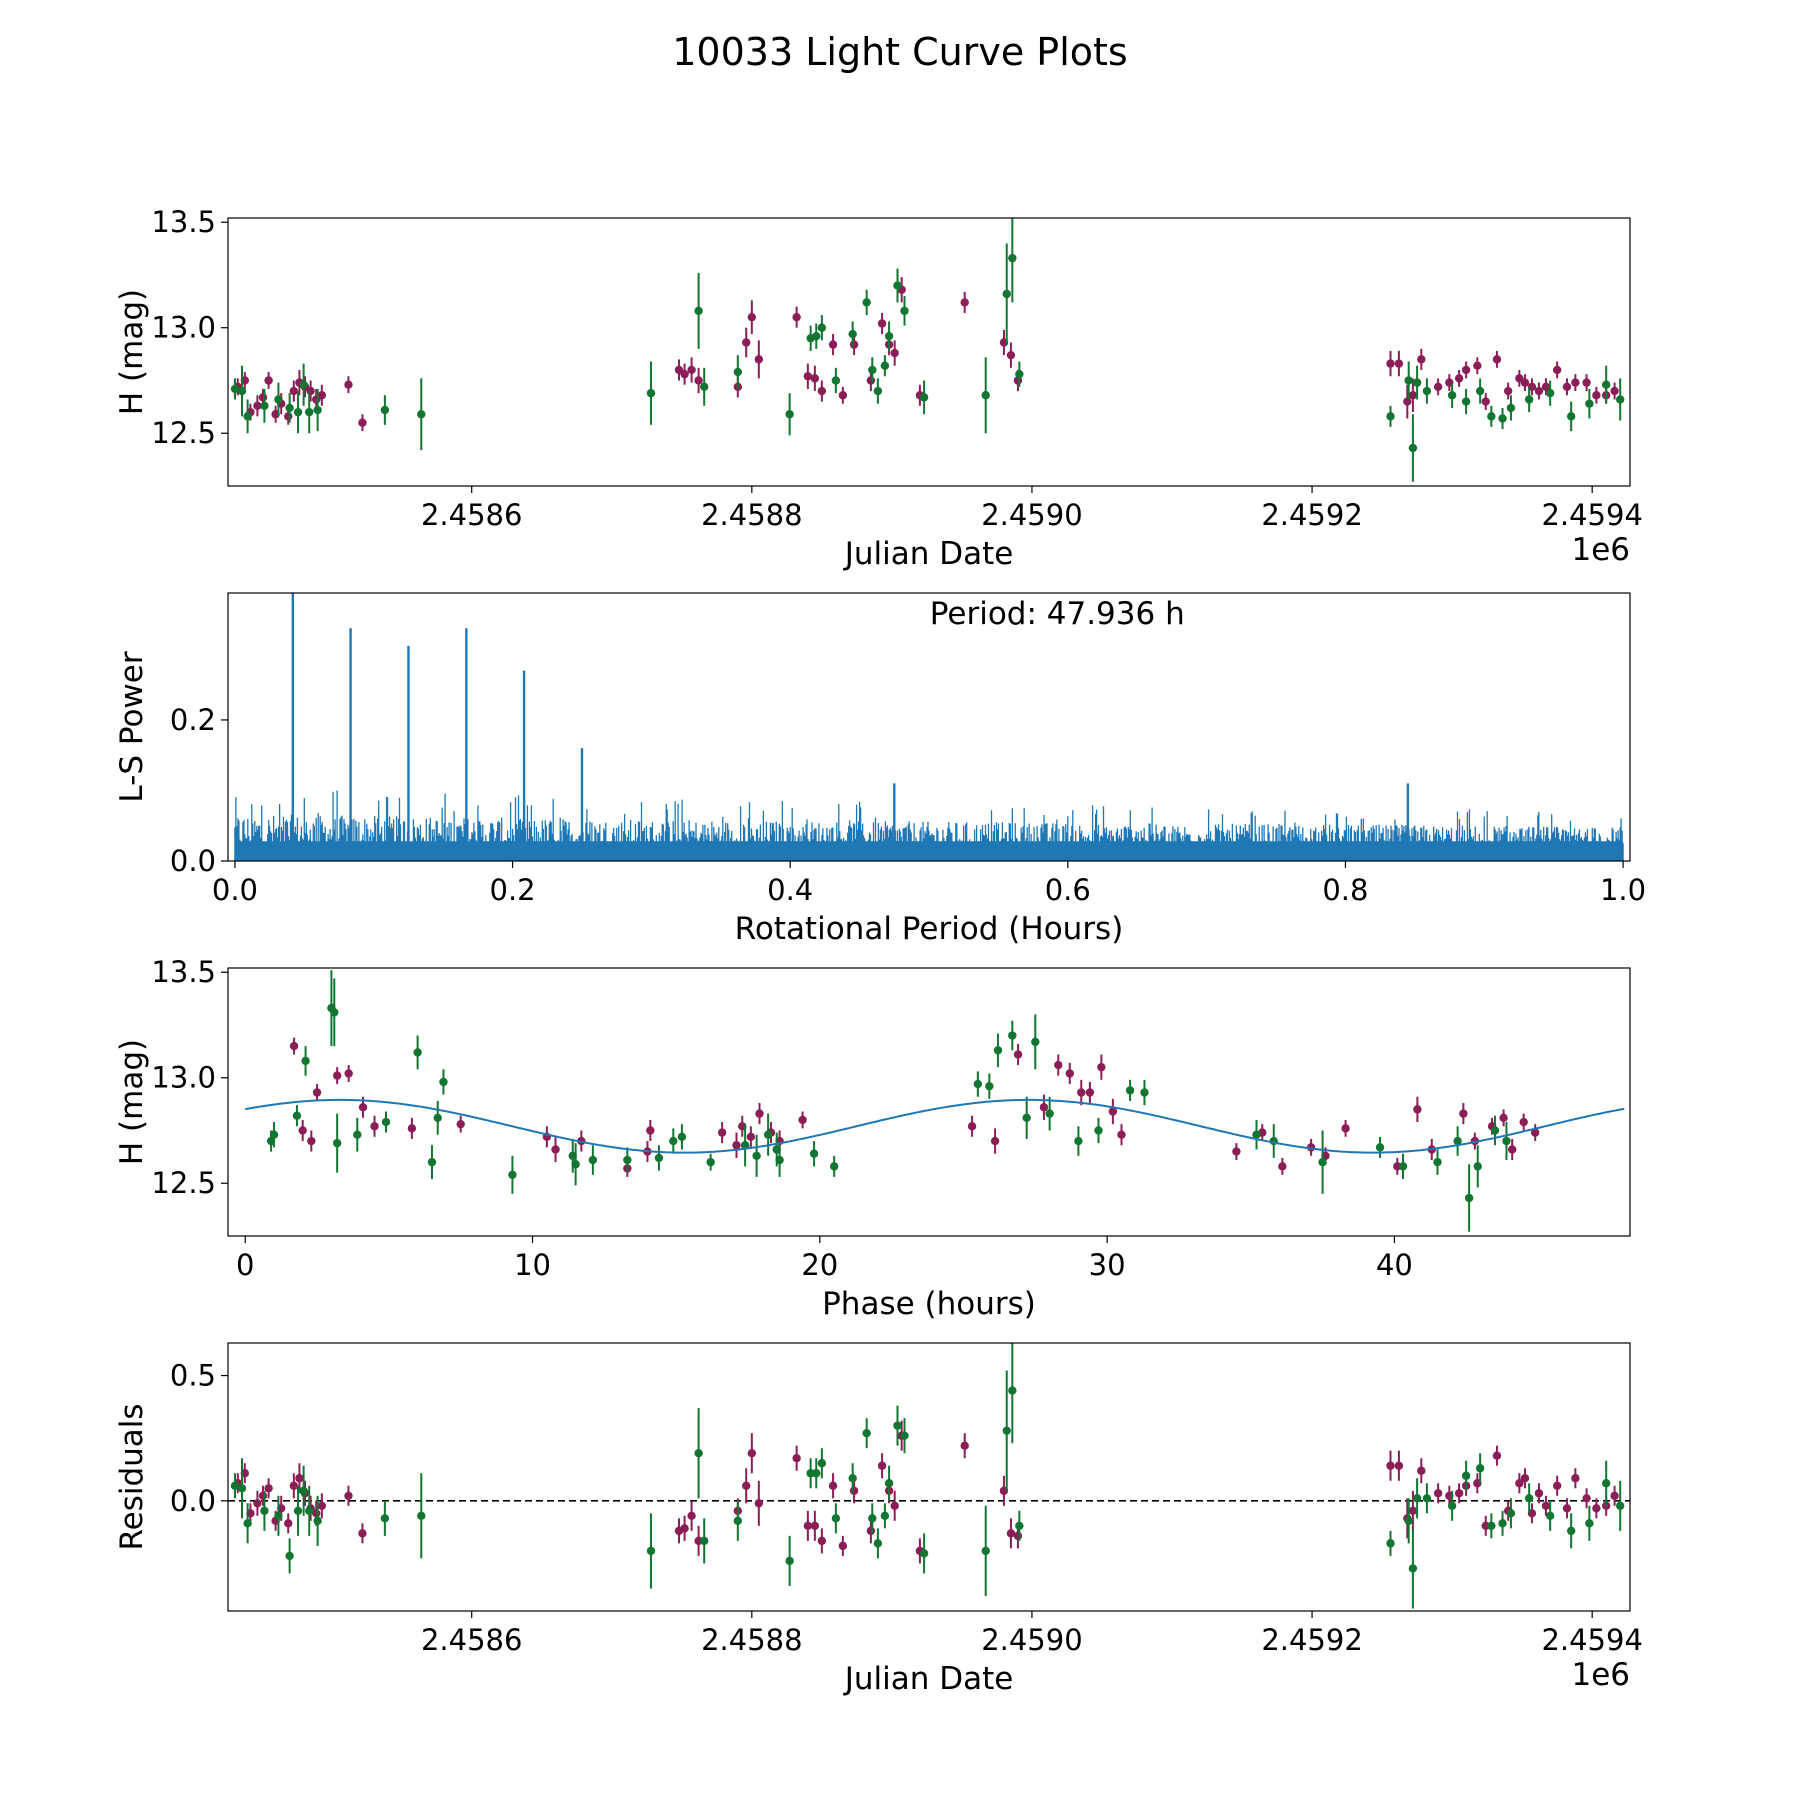 The height and width of the screenshot is (1800, 1800). I want to click on y-tick-label: 0.2, so click(193, 720).